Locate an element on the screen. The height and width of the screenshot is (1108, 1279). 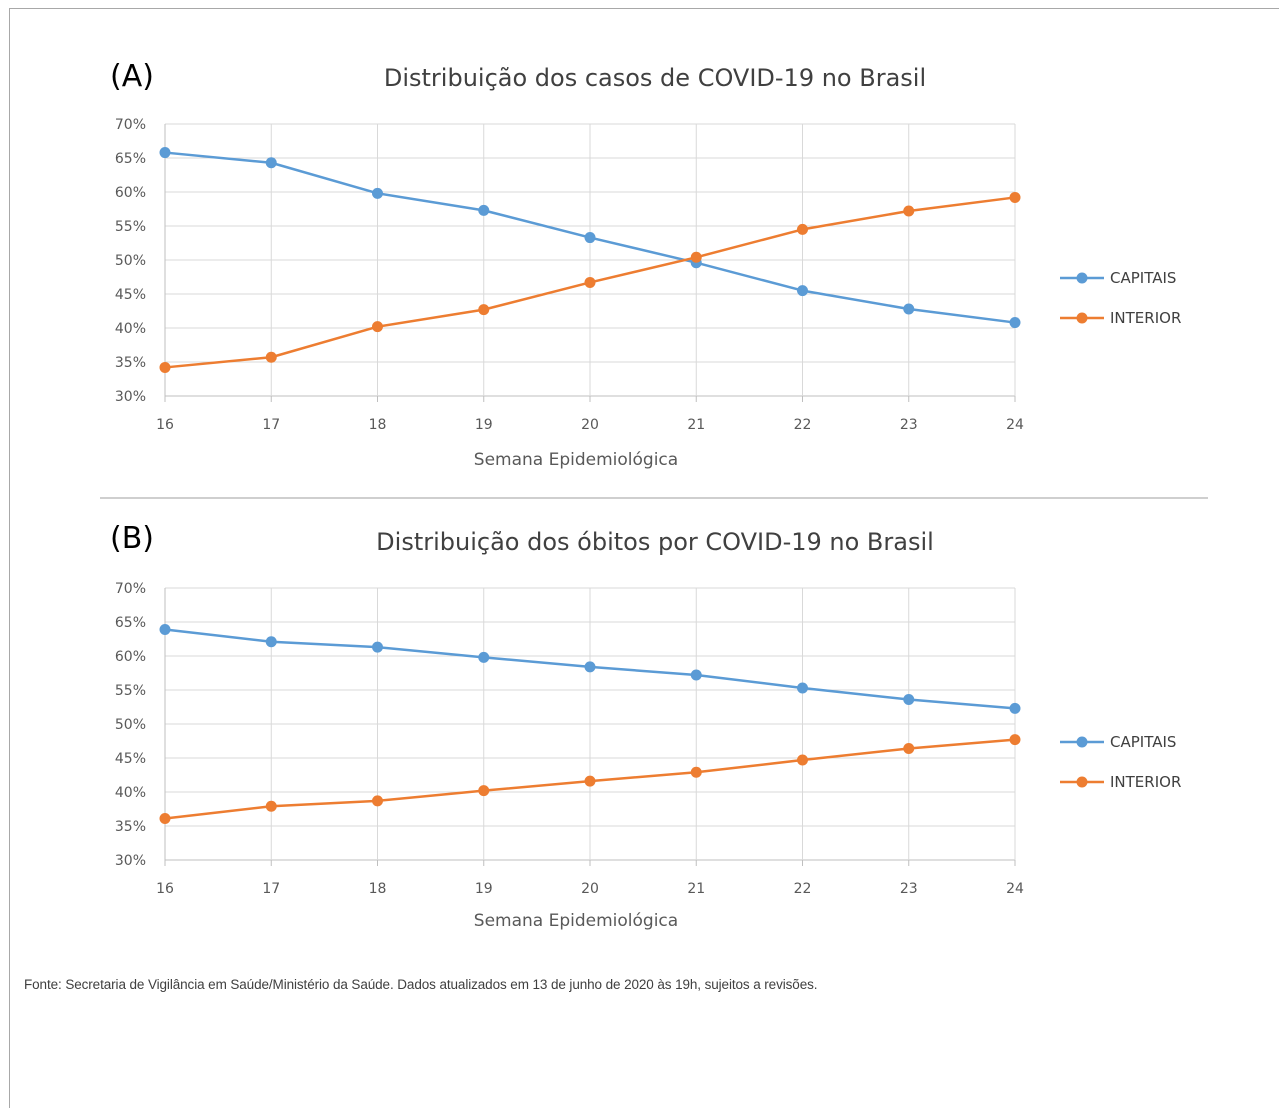
panel-label: (B) is located at coordinates (132, 538).